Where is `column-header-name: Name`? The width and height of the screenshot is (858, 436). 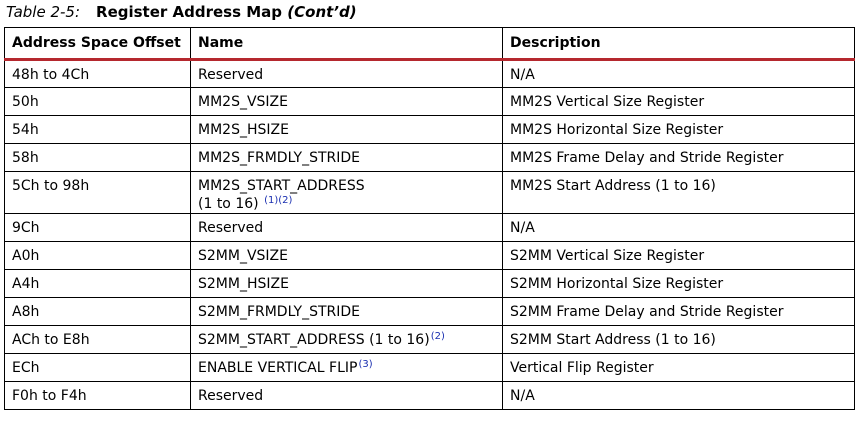 column-header-name: Name is located at coordinates (346, 44).